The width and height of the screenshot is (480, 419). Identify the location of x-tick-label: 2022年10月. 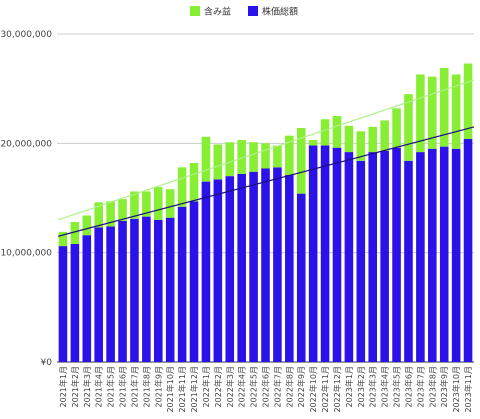
(313, 389).